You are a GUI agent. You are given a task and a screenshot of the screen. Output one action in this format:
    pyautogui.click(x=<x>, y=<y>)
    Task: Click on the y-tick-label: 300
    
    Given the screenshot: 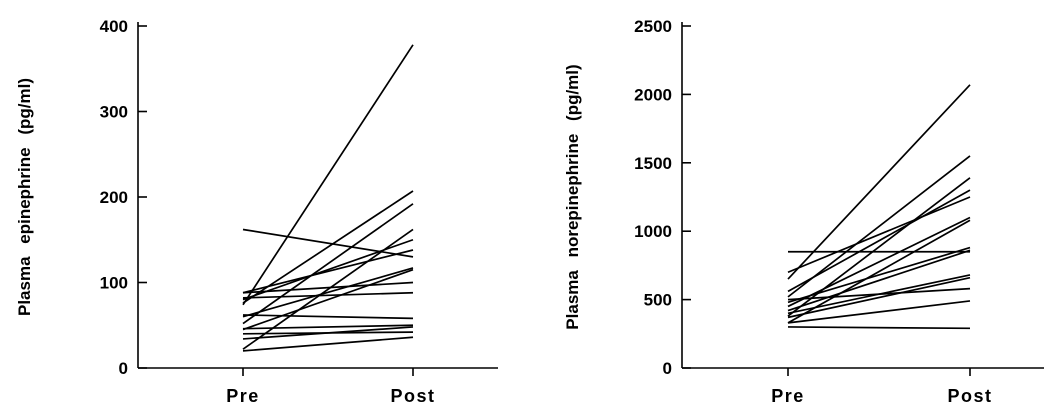 What is the action you would take?
    pyautogui.click(x=114, y=112)
    